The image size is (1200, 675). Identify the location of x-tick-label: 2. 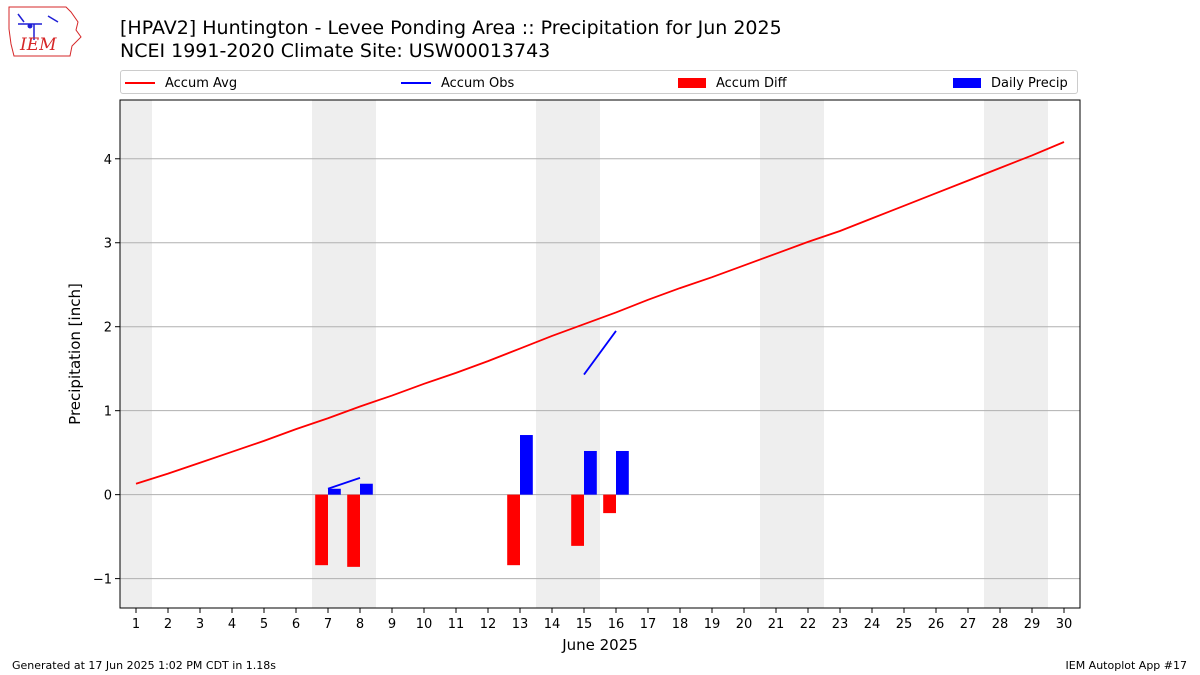
(168, 624).